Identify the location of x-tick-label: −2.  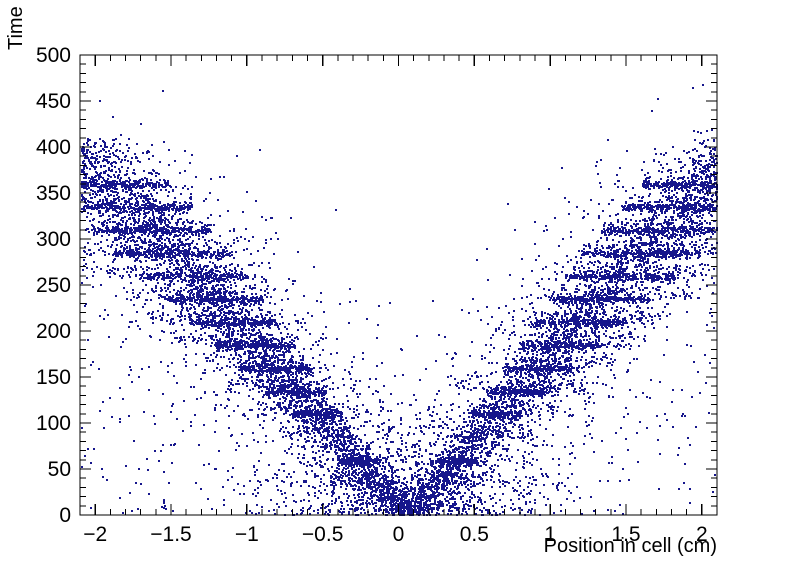
(95, 534).